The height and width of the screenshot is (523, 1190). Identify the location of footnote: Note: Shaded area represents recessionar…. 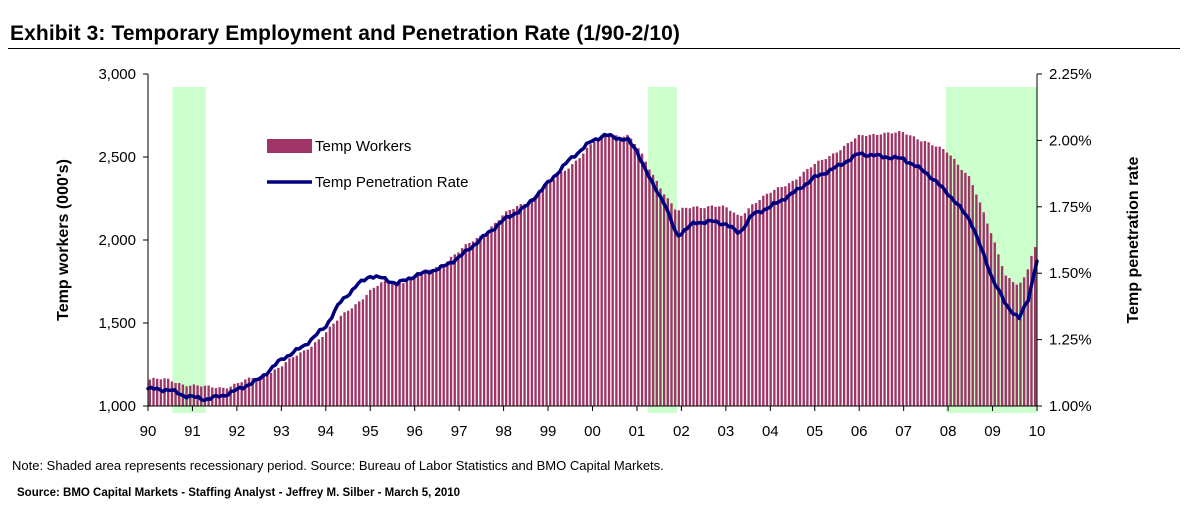
(338, 465).